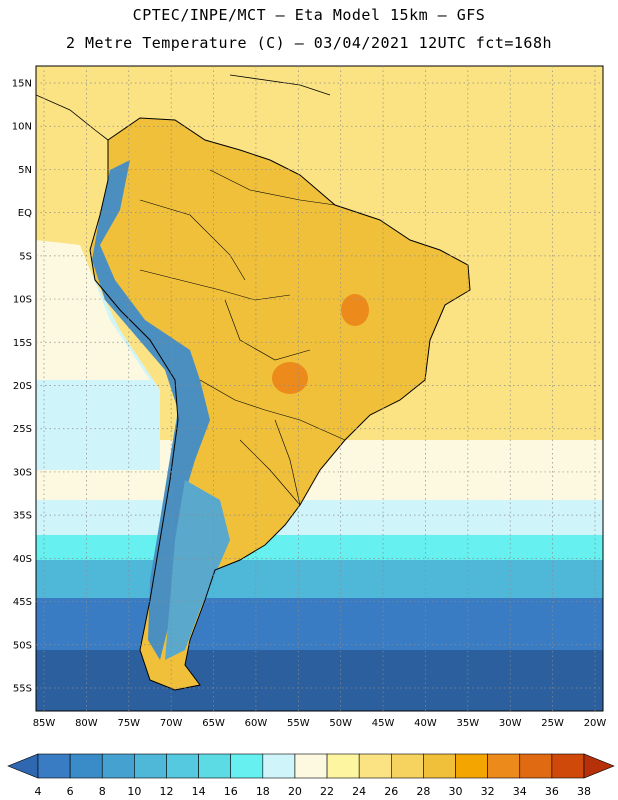 This screenshot has height=800, width=618. What do you see at coordinates (23, 766) in the screenshot?
I see `colorbar-under-arrow` at bounding box center [23, 766].